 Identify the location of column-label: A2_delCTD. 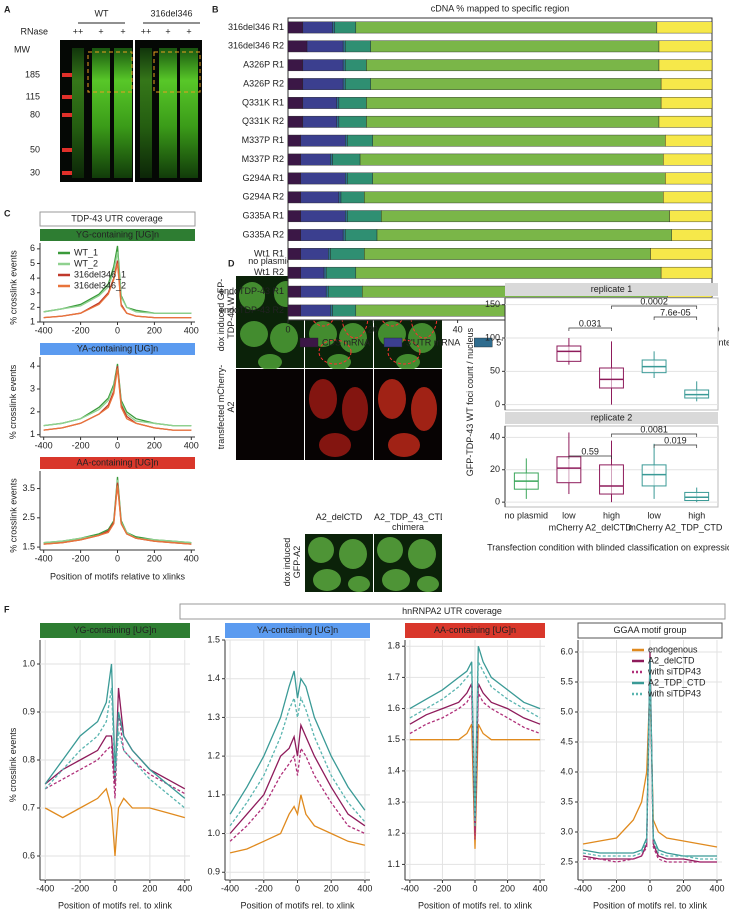
(339, 517).